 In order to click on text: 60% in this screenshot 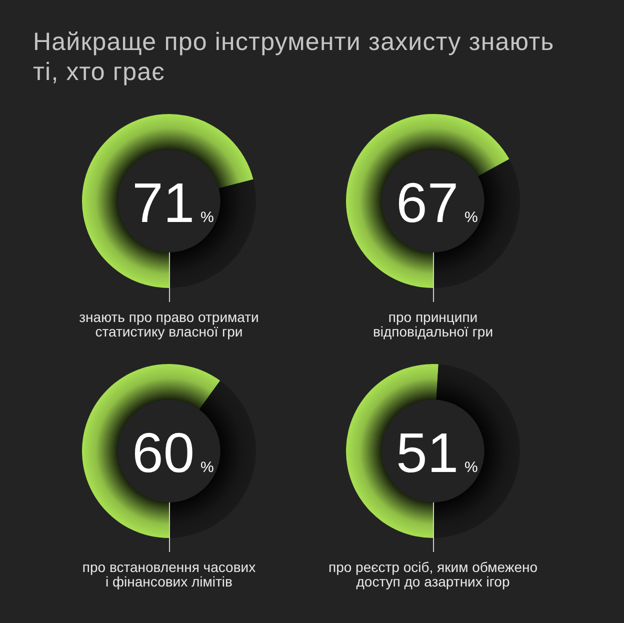, I will do `click(173, 452)`.